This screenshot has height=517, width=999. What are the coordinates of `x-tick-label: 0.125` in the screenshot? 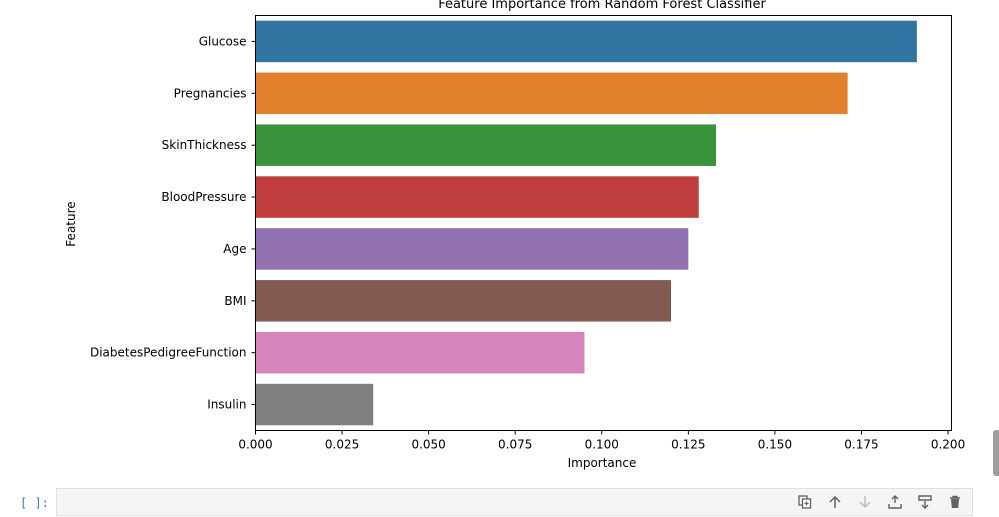 It's located at (688, 445).